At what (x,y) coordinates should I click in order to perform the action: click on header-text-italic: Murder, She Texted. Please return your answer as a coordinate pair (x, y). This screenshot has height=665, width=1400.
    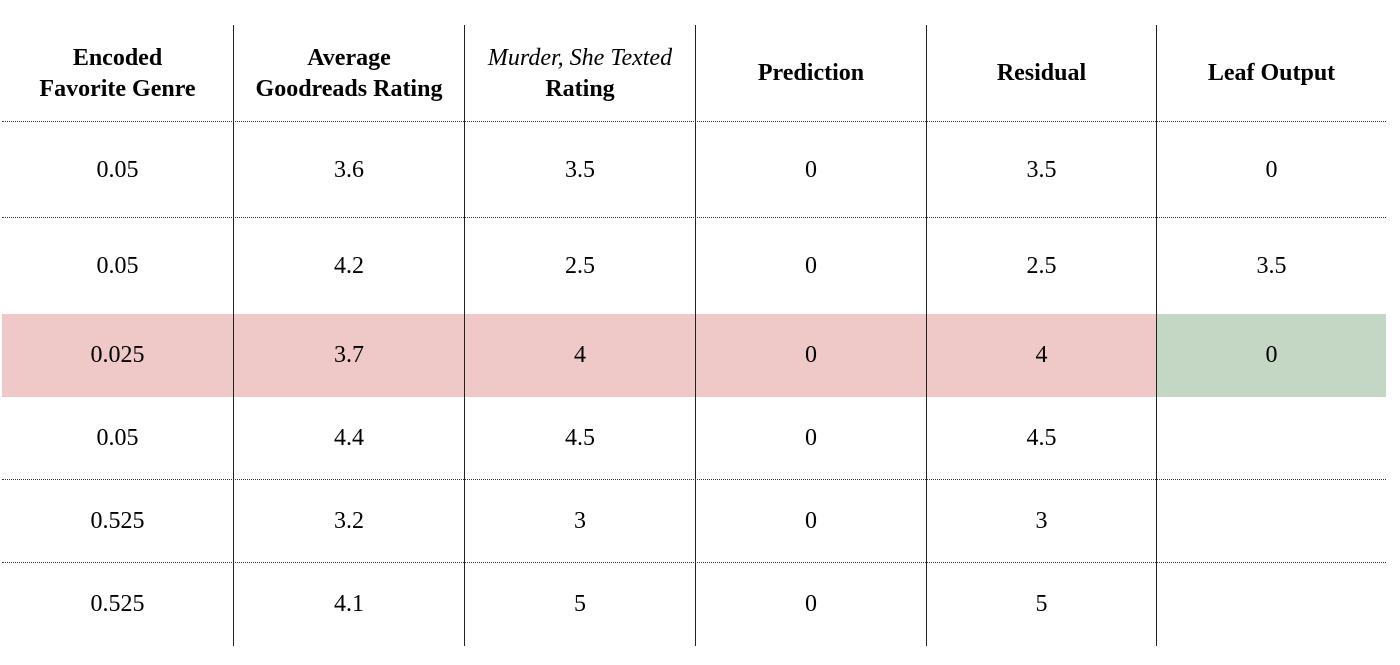
    Looking at the image, I should click on (580, 57).